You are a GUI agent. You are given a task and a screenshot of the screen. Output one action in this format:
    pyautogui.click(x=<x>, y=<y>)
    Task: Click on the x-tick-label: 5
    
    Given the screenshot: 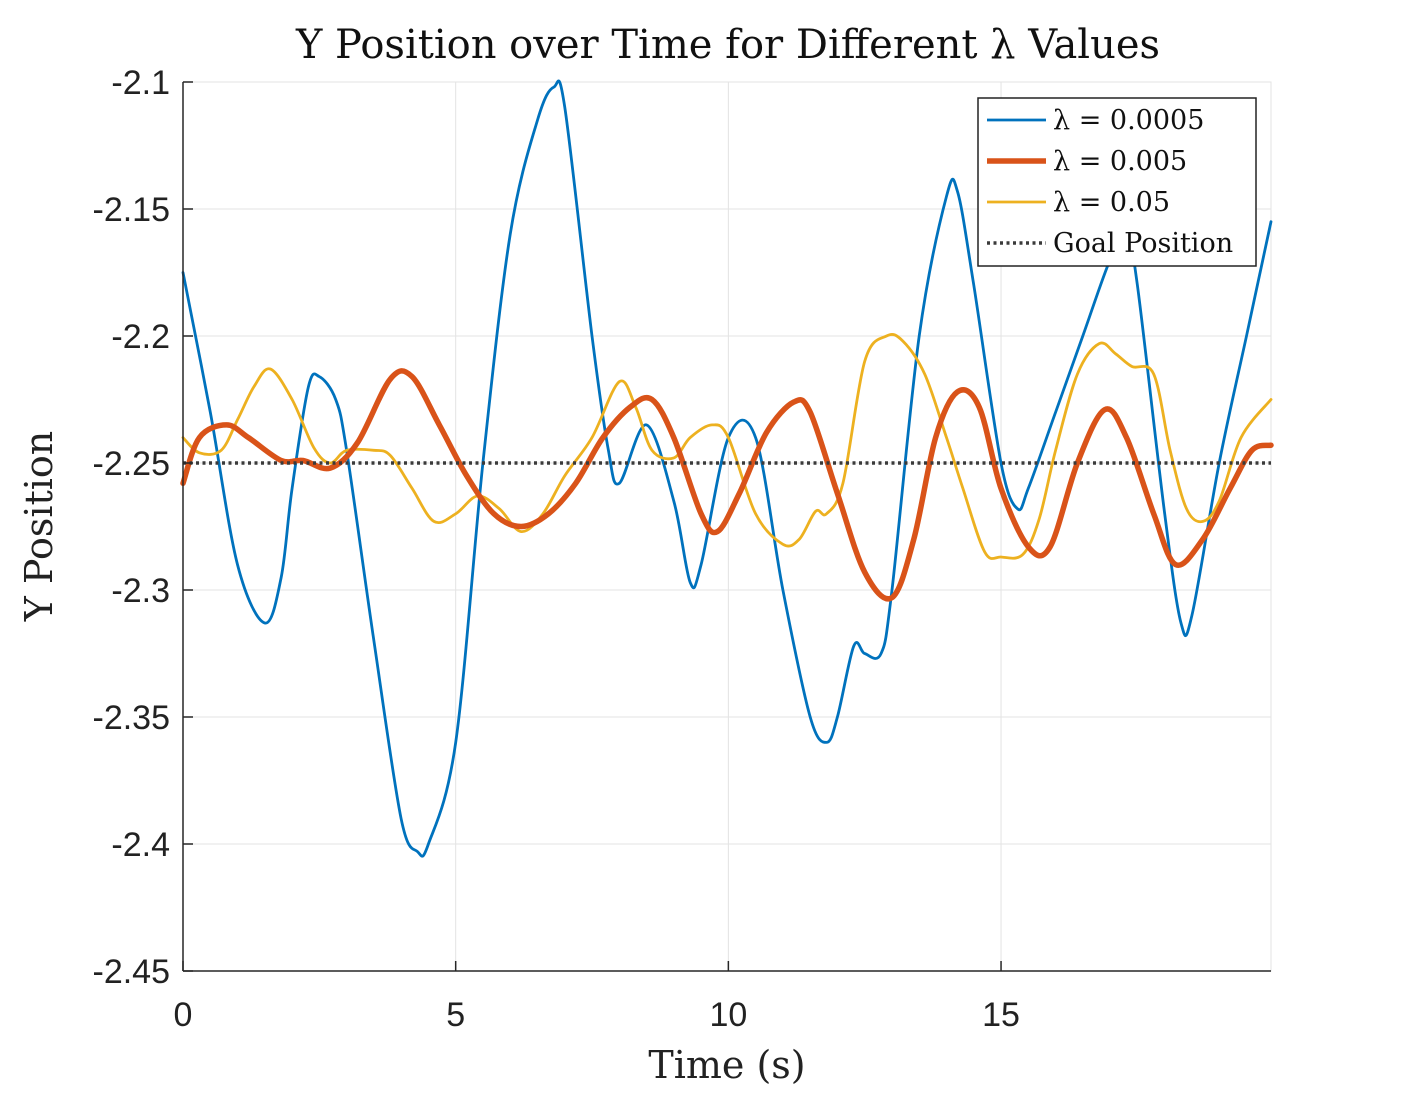 What is the action you would take?
    pyautogui.click(x=455, y=1015)
    